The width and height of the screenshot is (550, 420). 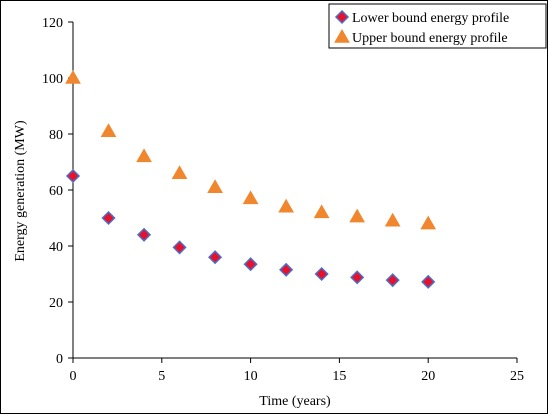 What do you see at coordinates (428, 376) in the screenshot?
I see `x-tick-label: 20` at bounding box center [428, 376].